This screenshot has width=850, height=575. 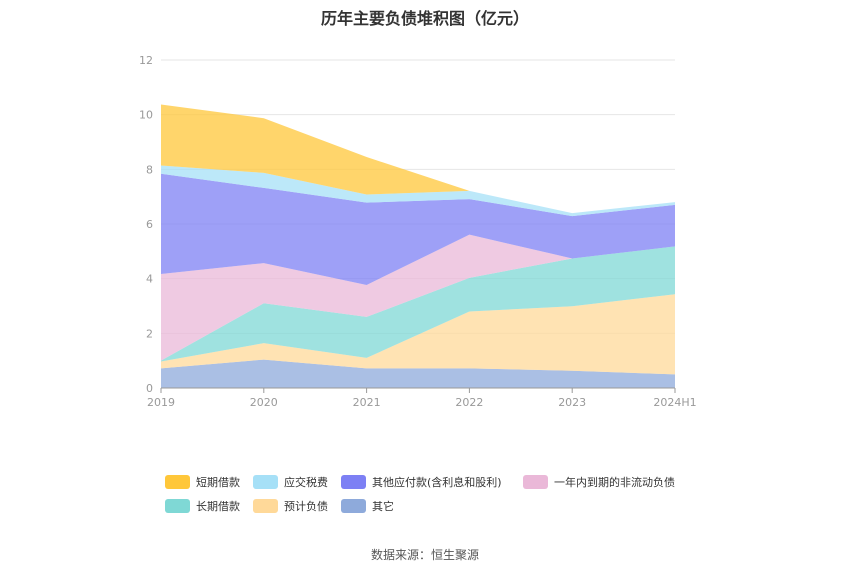 What do you see at coordinates (149, 169) in the screenshot?
I see `y-tick-label: 8` at bounding box center [149, 169].